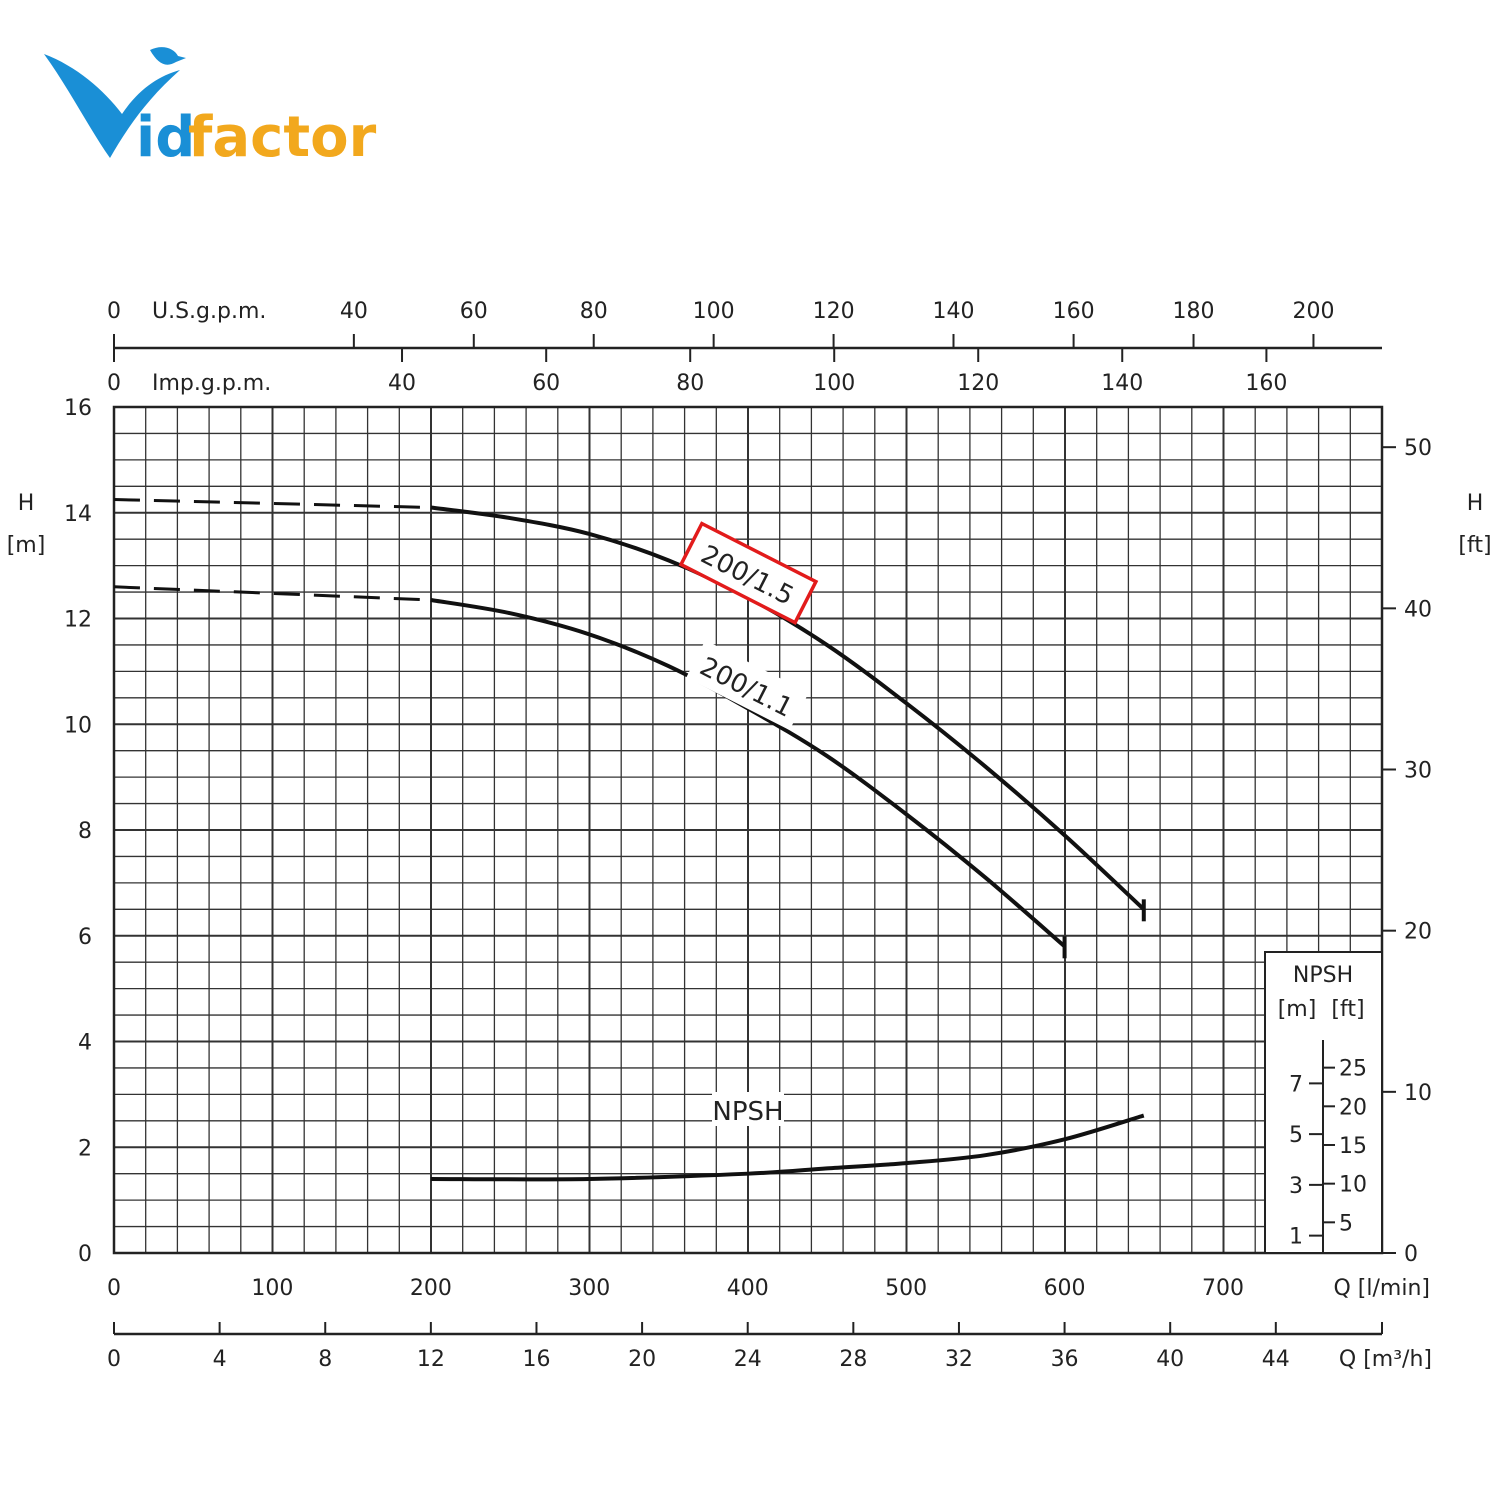  What do you see at coordinates (978, 383) in the screenshot?
I see `x-impgpm-tick-label: 120` at bounding box center [978, 383].